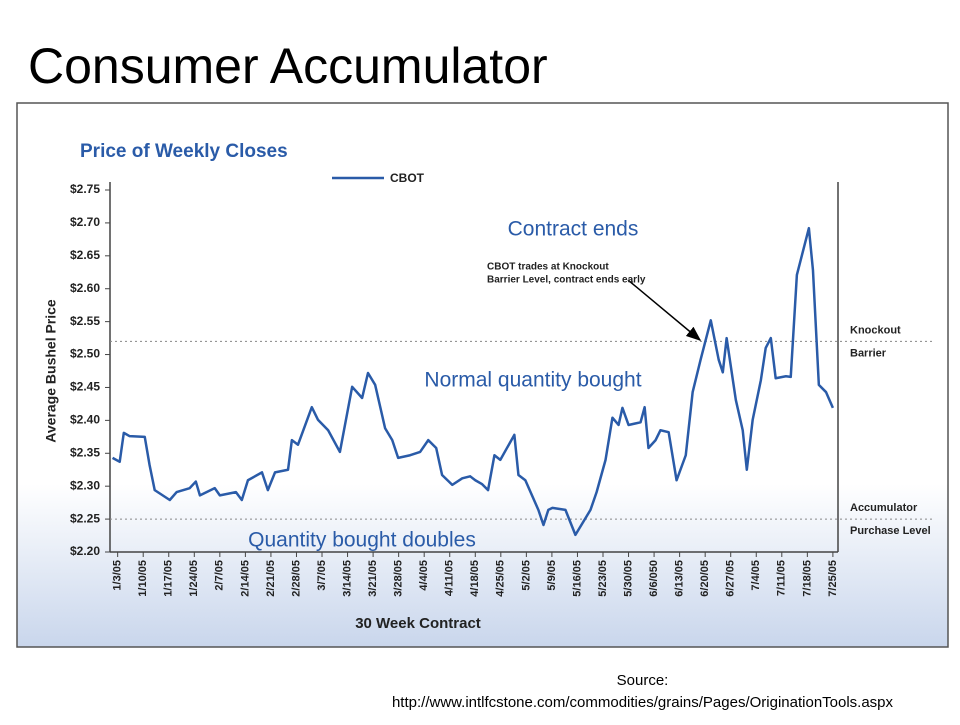  I want to click on x-tick-label: 1/17/05, so click(169, 578).